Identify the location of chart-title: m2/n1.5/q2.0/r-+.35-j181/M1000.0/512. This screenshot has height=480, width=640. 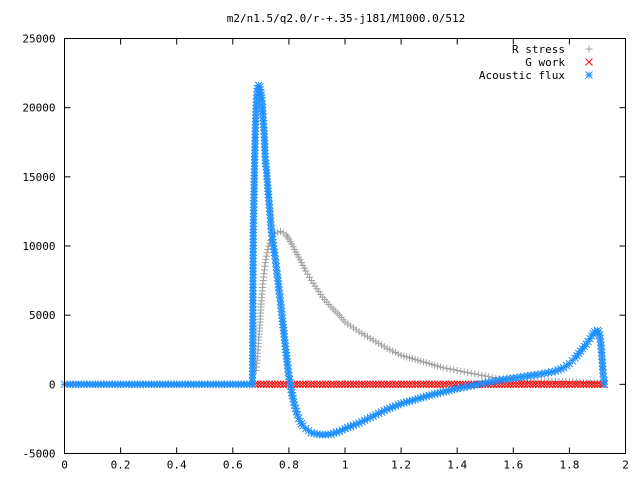
(346, 18).